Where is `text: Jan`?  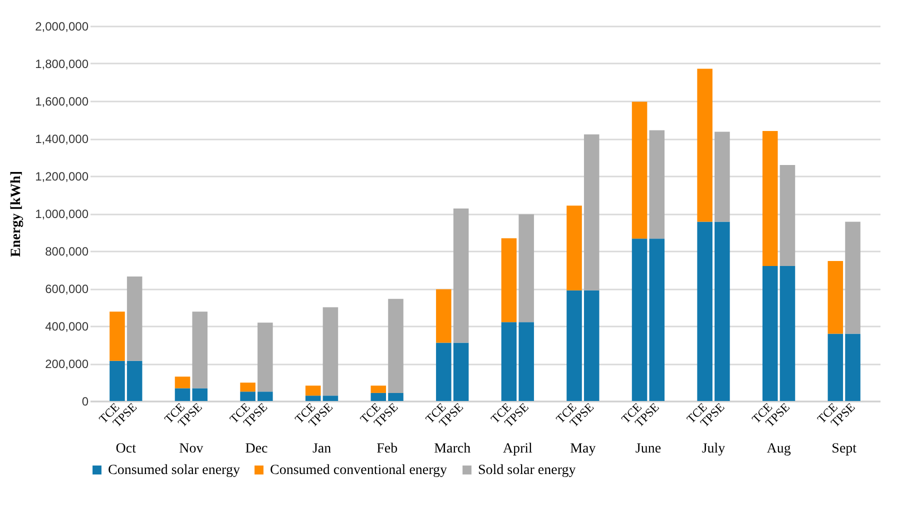
text: Jan is located at coordinates (322, 449).